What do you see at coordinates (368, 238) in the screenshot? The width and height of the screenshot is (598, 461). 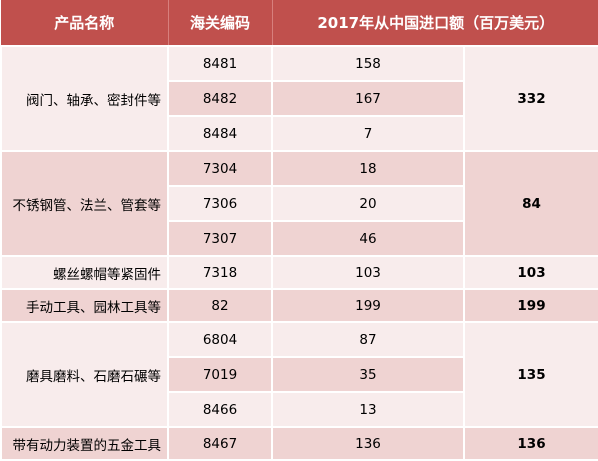 I see `value-cell: 46` at bounding box center [368, 238].